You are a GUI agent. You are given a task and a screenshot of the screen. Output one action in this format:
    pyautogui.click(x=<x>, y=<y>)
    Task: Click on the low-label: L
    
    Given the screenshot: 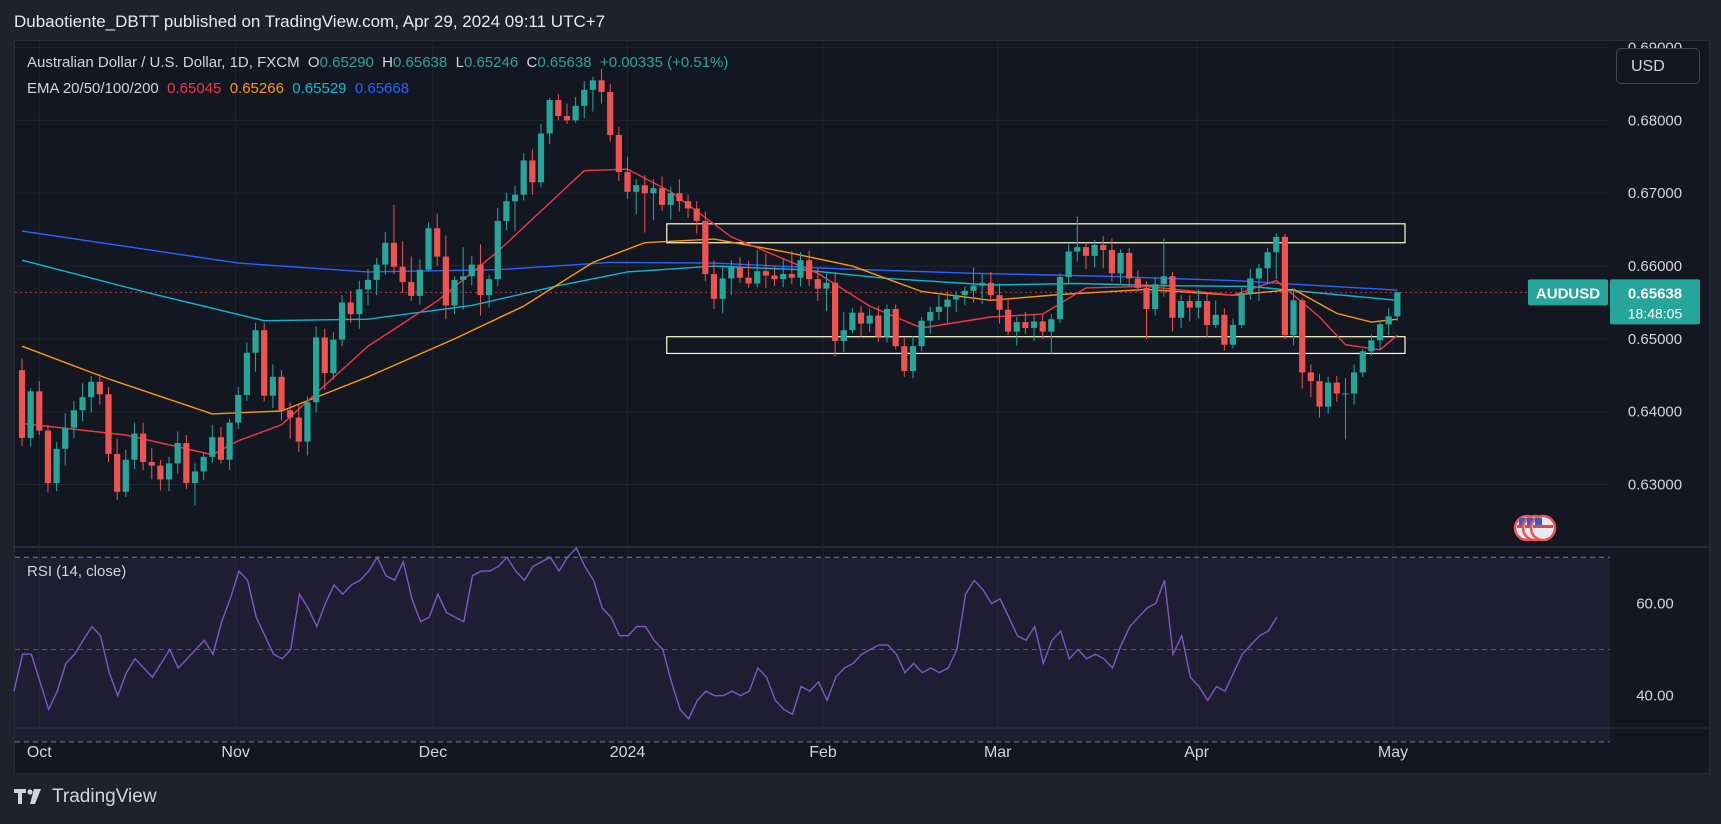 What is the action you would take?
    pyautogui.click(x=459, y=62)
    